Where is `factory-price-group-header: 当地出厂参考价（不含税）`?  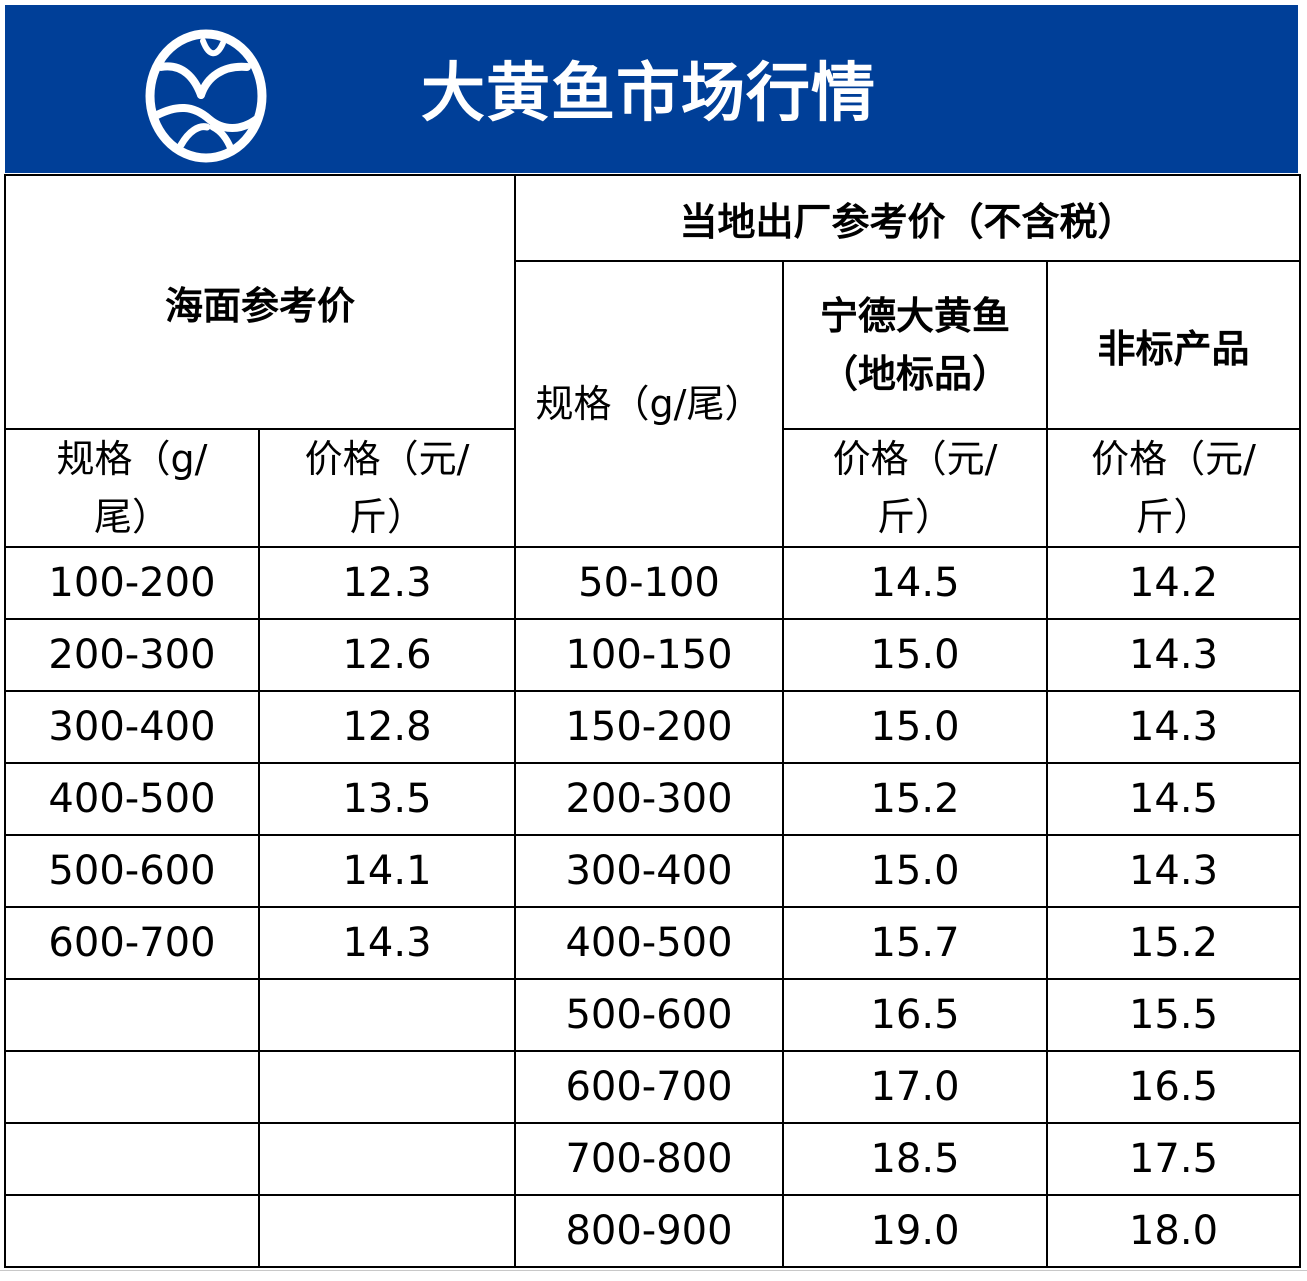 factory-price-group-header: 当地出厂参考价（不含税） is located at coordinates (908, 218).